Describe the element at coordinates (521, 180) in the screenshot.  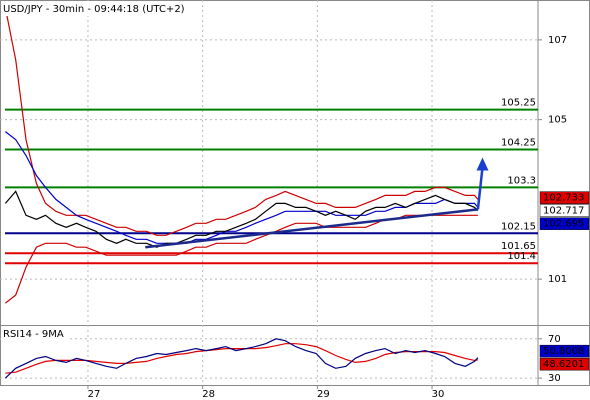
I see `level-label: 103.3` at that location.